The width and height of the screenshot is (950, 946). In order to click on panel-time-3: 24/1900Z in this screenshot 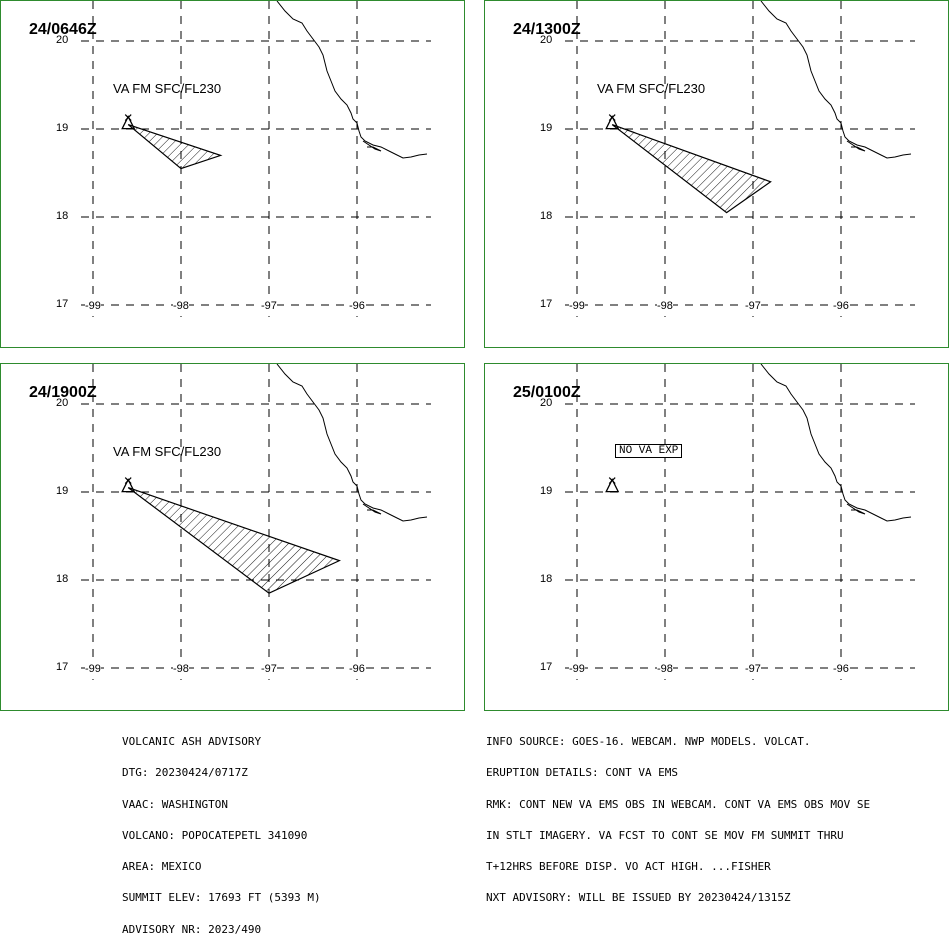, I will do `click(63, 392)`.